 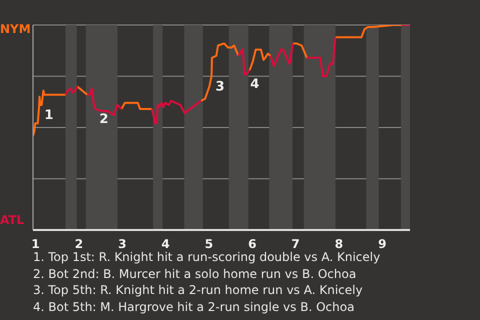 I want to click on text: 2. Bot 2nd: B. Murcer hit a solo home run vs B. Ochoa, so click(x=195, y=274).